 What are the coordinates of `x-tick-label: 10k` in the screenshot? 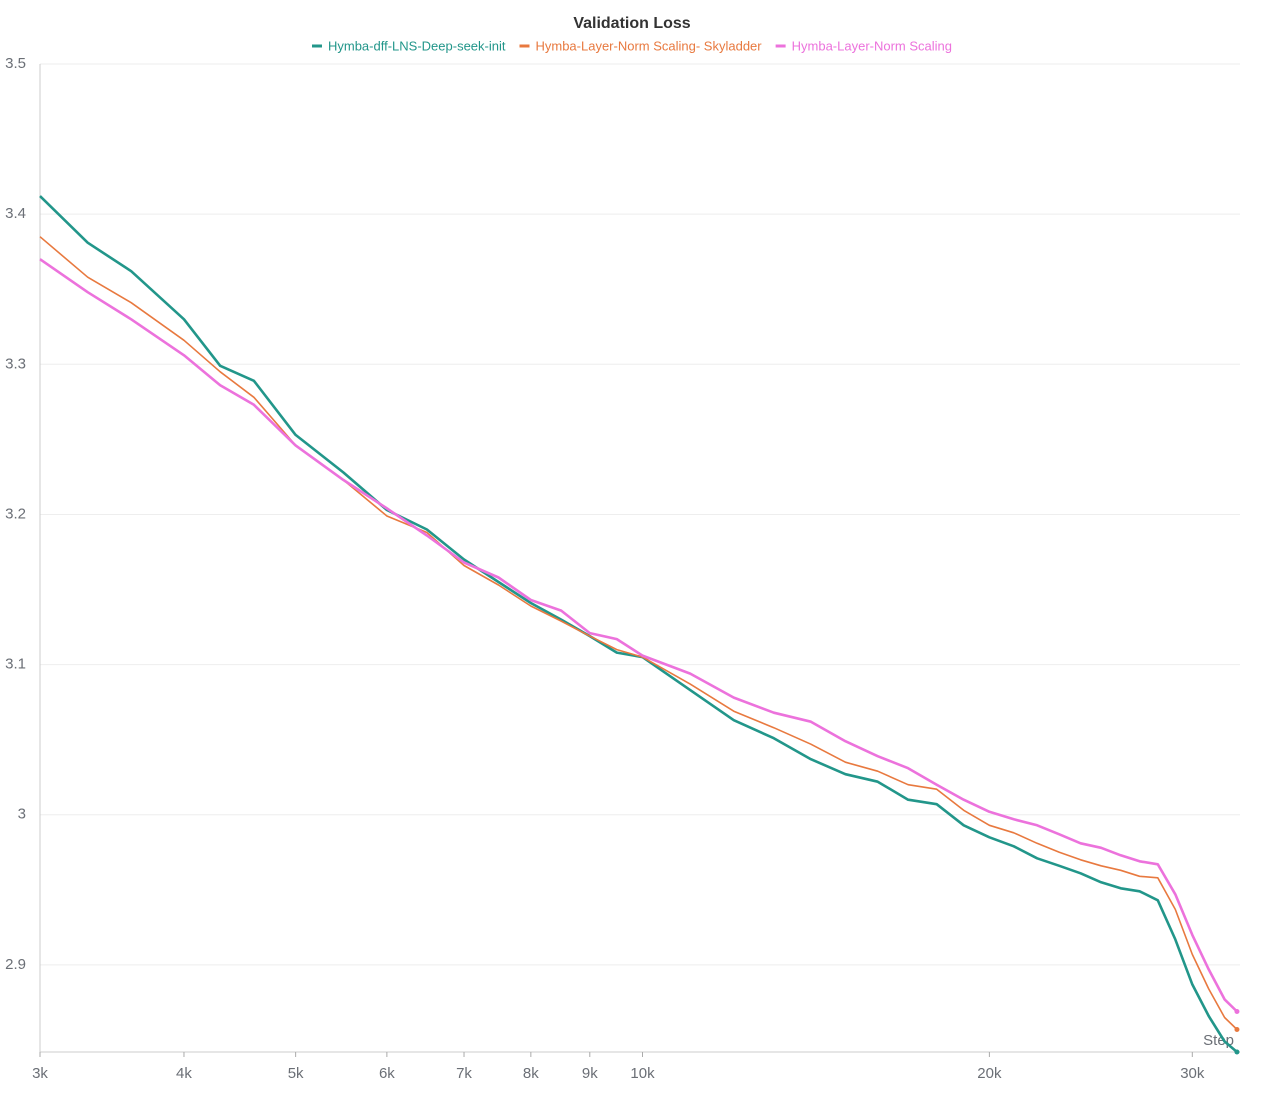 It's located at (642, 1073).